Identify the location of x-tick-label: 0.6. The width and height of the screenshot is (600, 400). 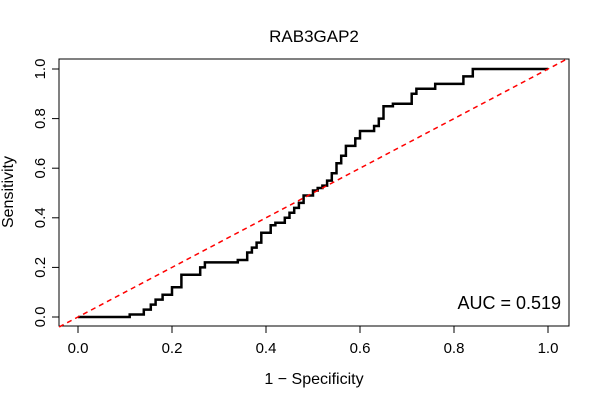
(360, 348).